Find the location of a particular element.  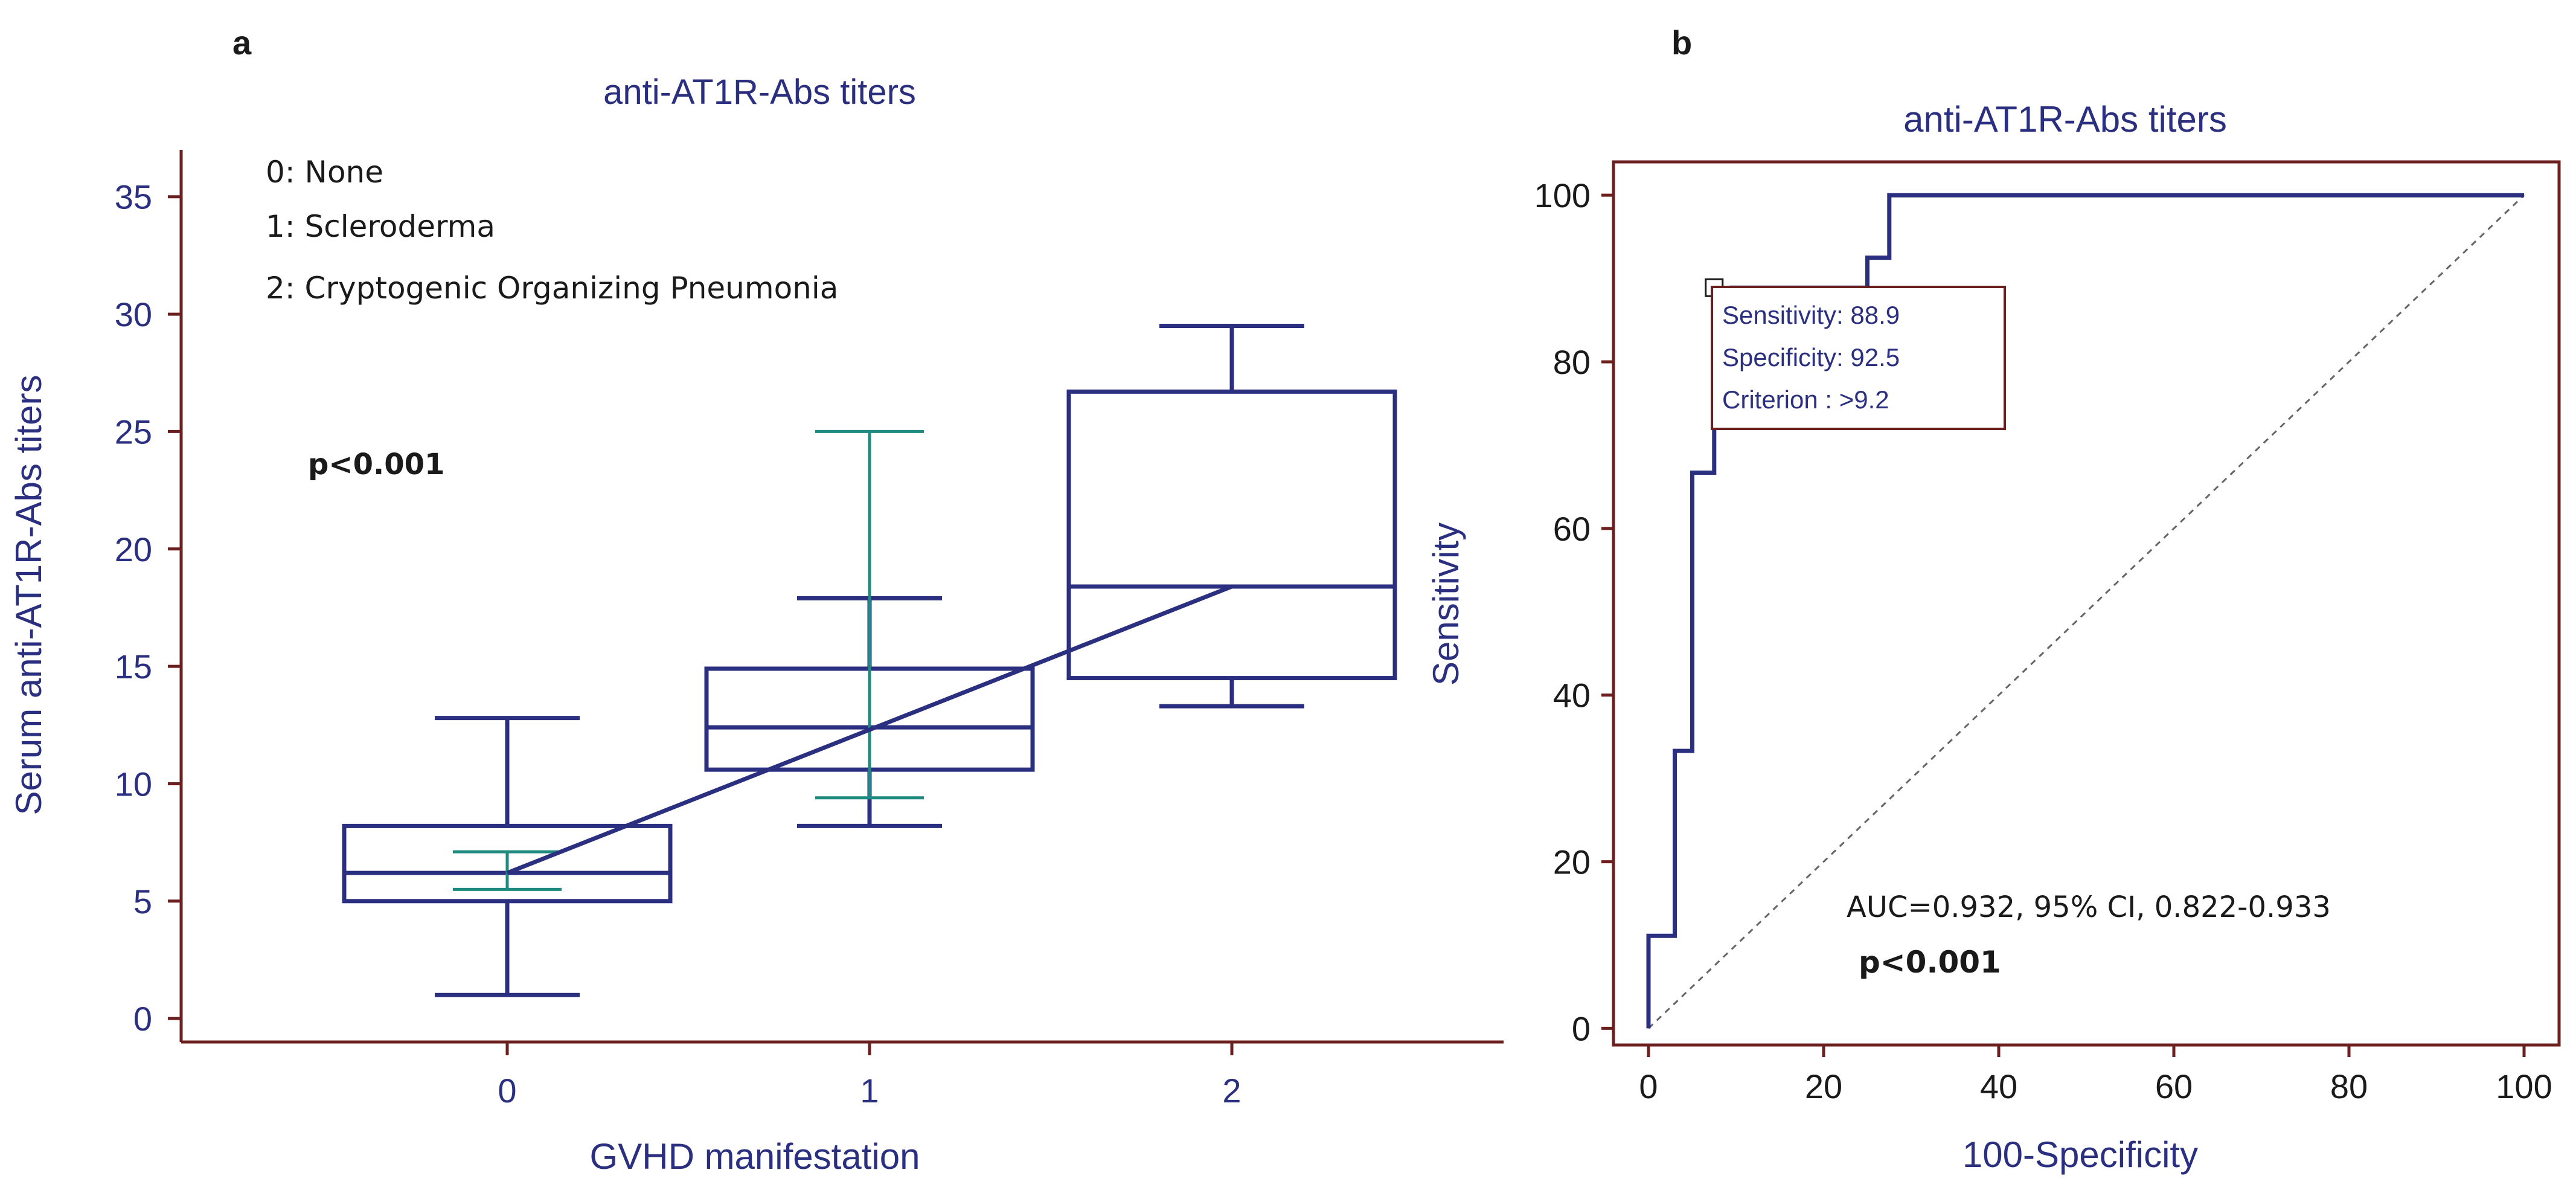

criterion-box-frame is located at coordinates (1858, 358).